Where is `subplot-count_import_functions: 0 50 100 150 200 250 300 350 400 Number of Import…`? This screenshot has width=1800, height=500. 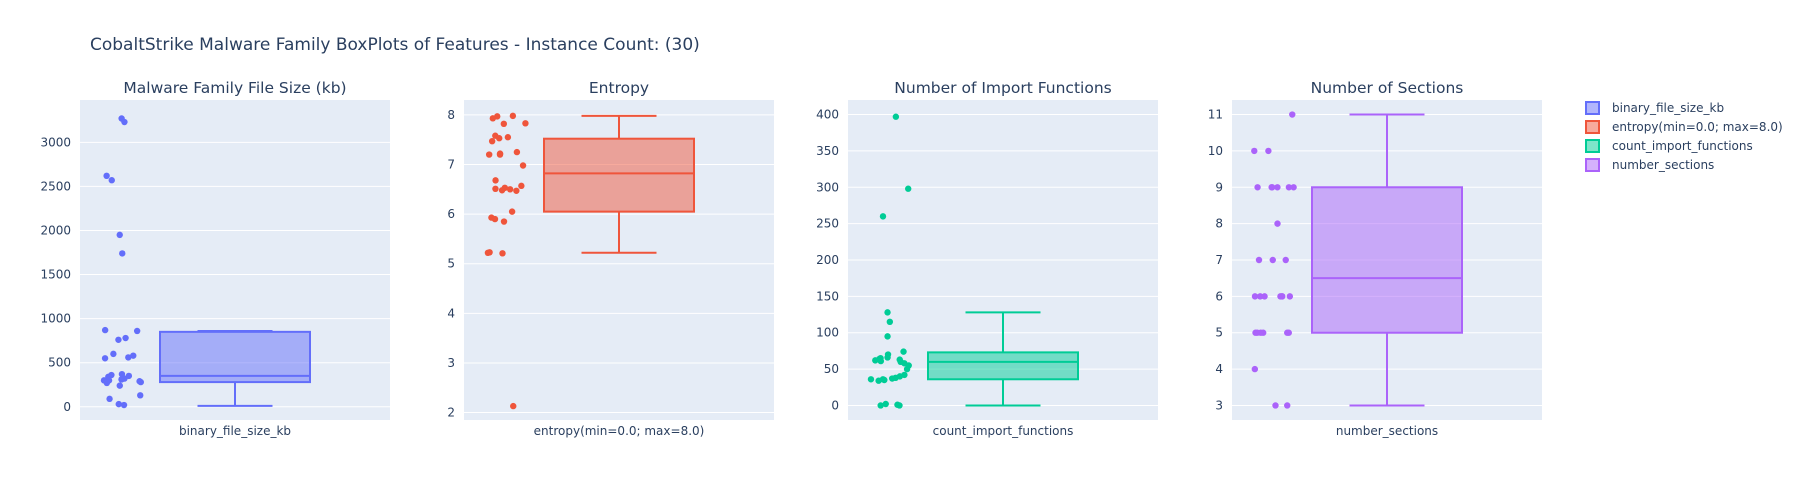
subplot-count_import_functions: 0 50 100 150 200 250 300 350 400 Number of Import… is located at coordinates (987, 258).